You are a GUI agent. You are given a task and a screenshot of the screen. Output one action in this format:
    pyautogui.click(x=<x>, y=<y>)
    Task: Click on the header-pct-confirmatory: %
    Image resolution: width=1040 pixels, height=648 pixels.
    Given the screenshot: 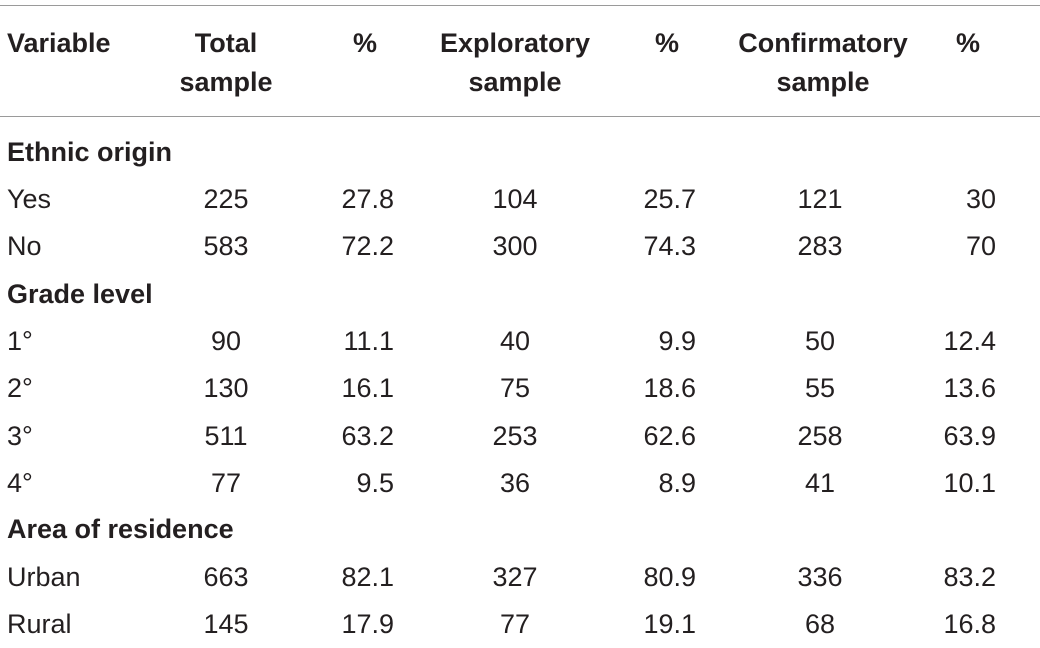 What is the action you would take?
    pyautogui.click(x=967, y=43)
    